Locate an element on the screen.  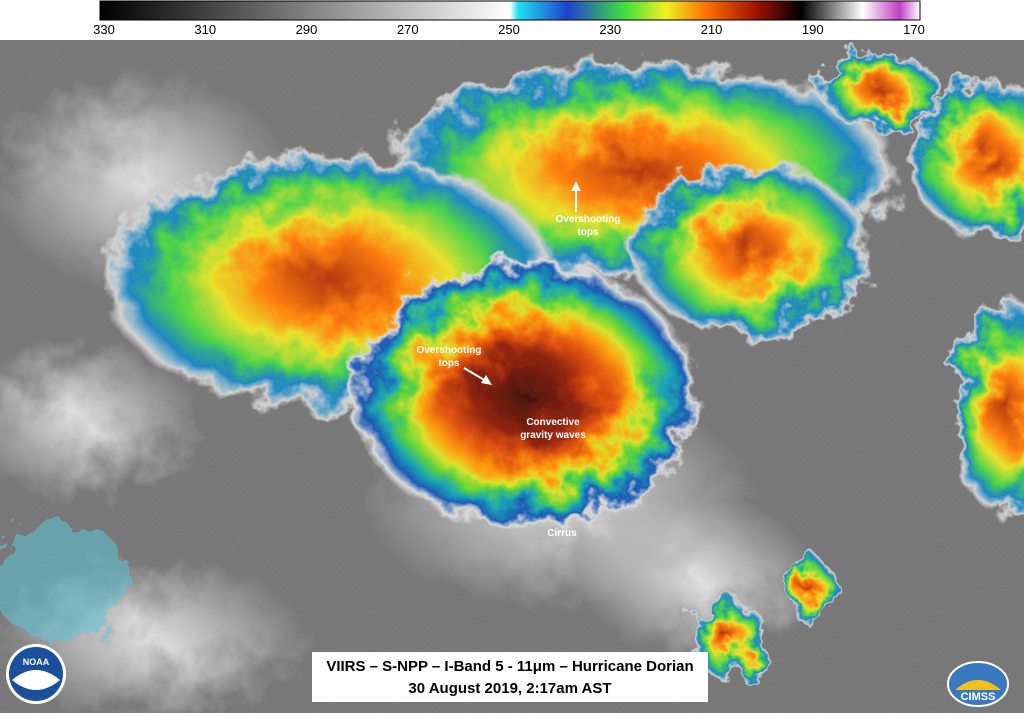
arrows is located at coordinates (522, 283).